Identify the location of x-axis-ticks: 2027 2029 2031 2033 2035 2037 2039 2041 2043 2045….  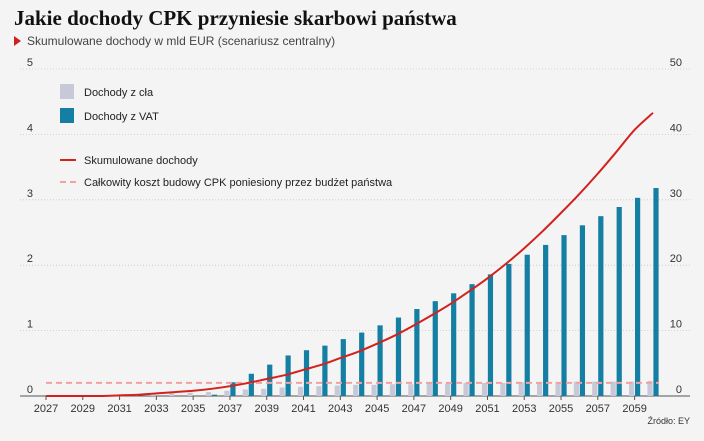
(340, 405).